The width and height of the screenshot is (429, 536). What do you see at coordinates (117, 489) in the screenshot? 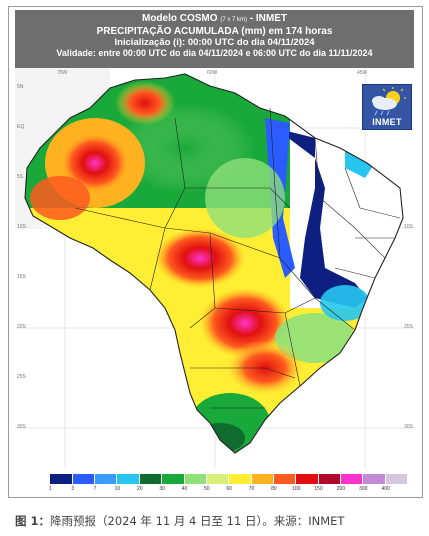
I see `legend-label: 10` at bounding box center [117, 489].